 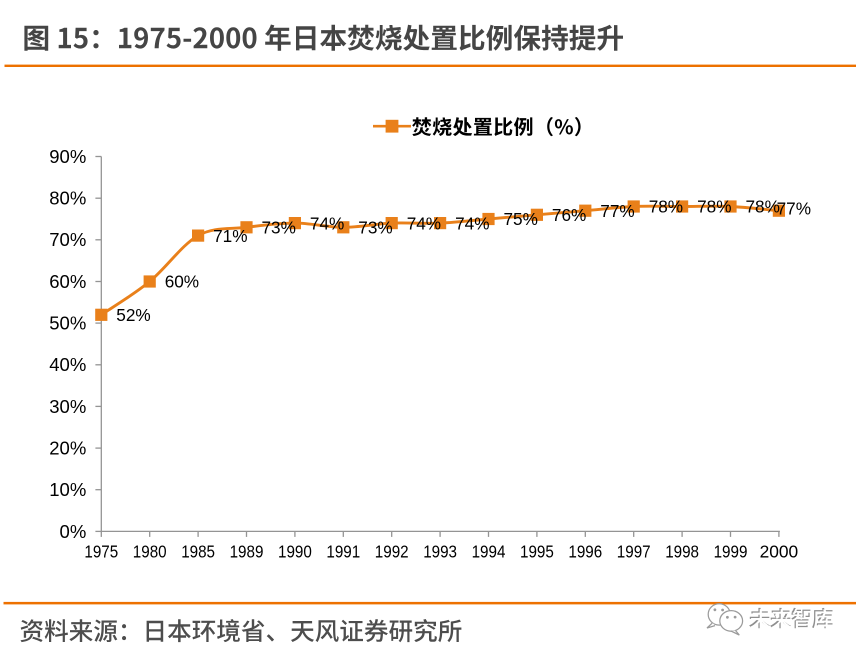 What do you see at coordinates (295, 552) in the screenshot?
I see `svg-text: 1990` at bounding box center [295, 552].